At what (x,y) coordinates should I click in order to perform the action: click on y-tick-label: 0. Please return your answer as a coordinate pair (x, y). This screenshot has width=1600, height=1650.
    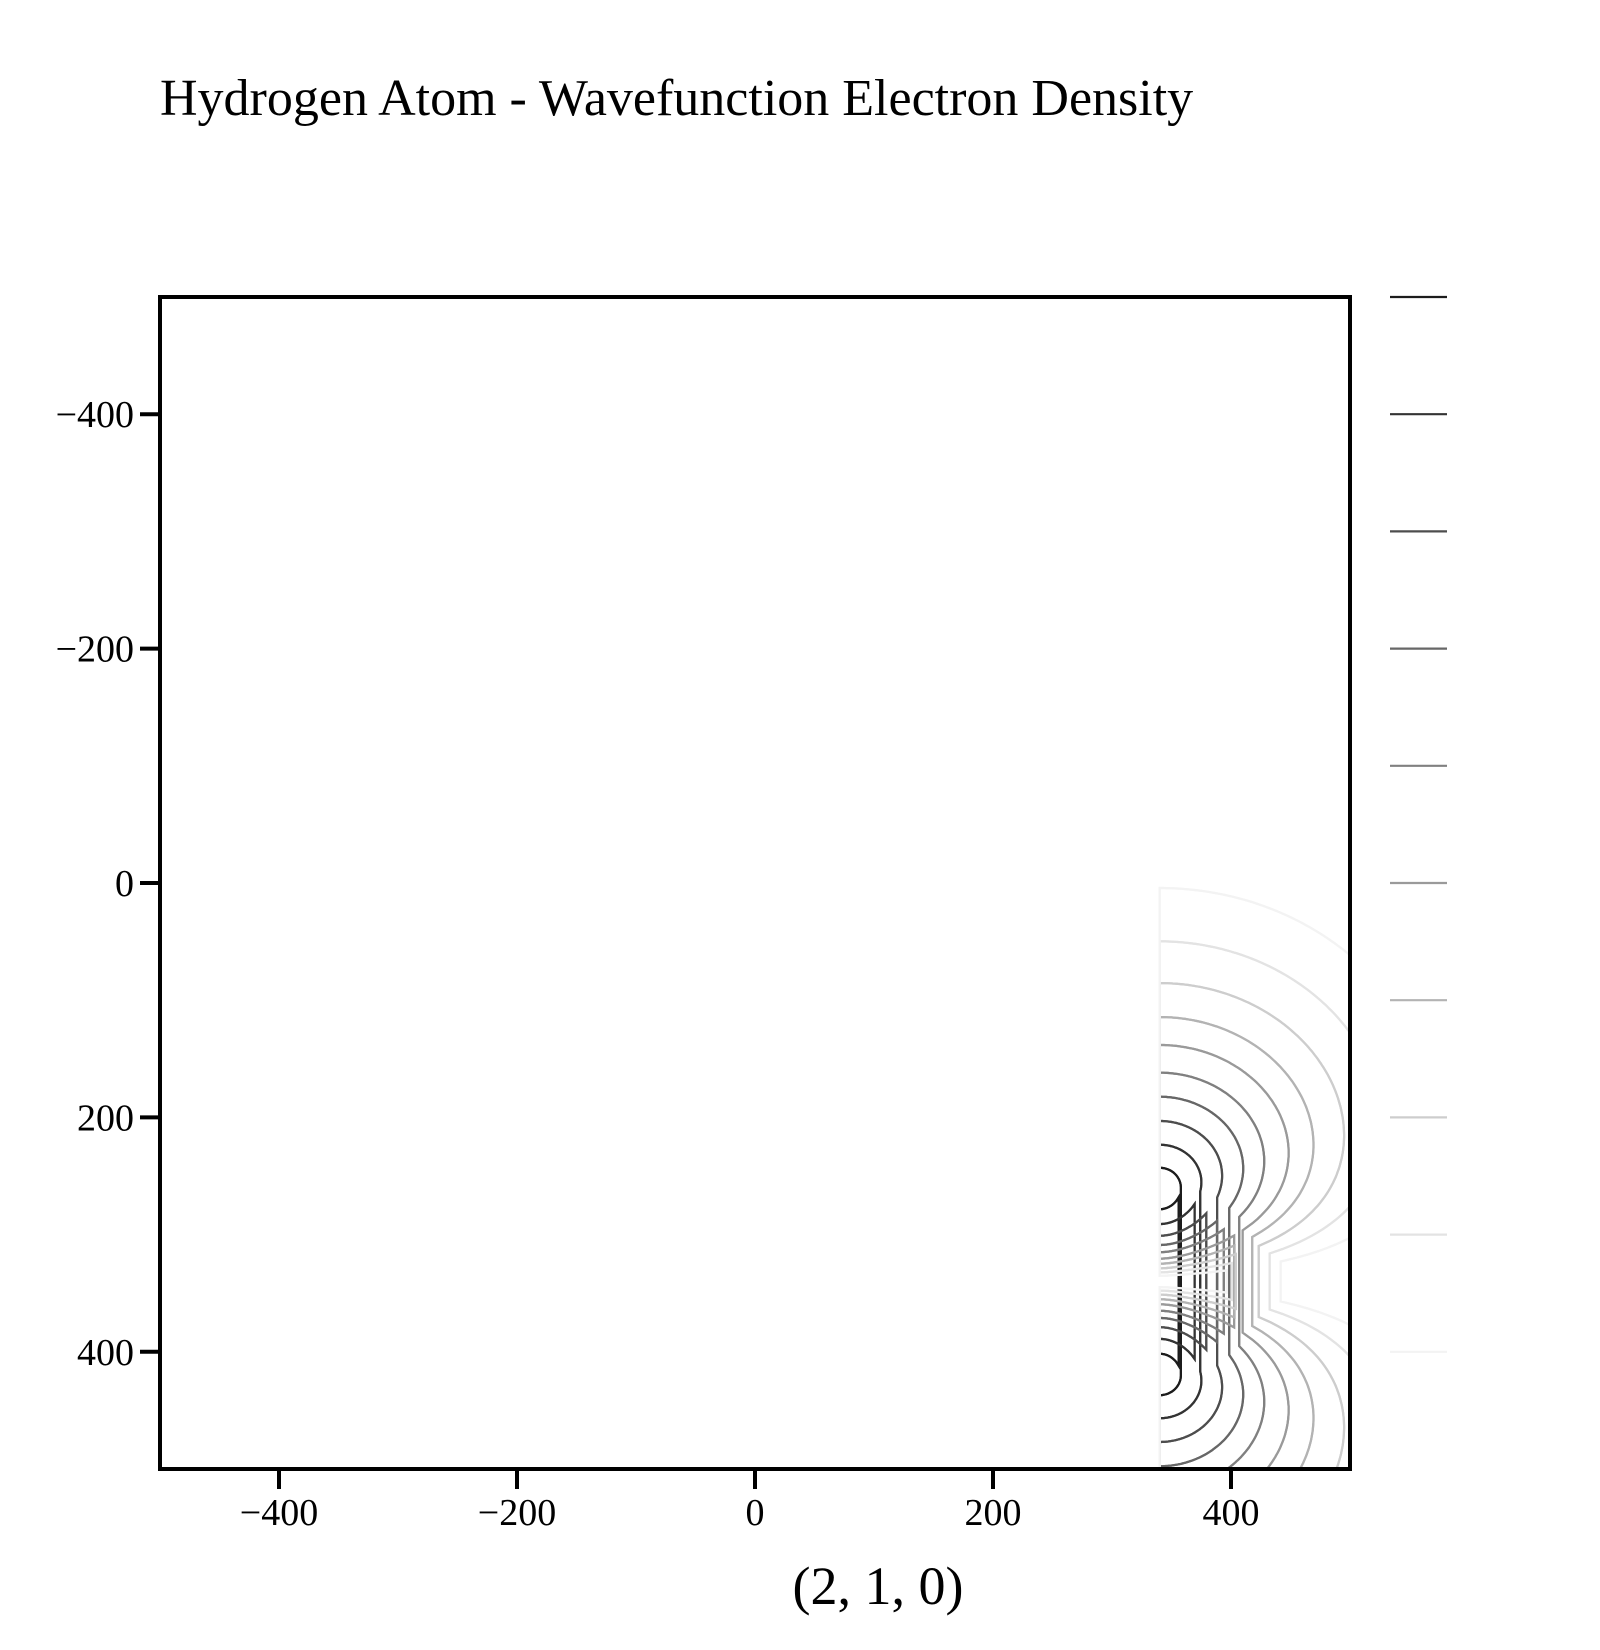
    Looking at the image, I should click on (124, 884).